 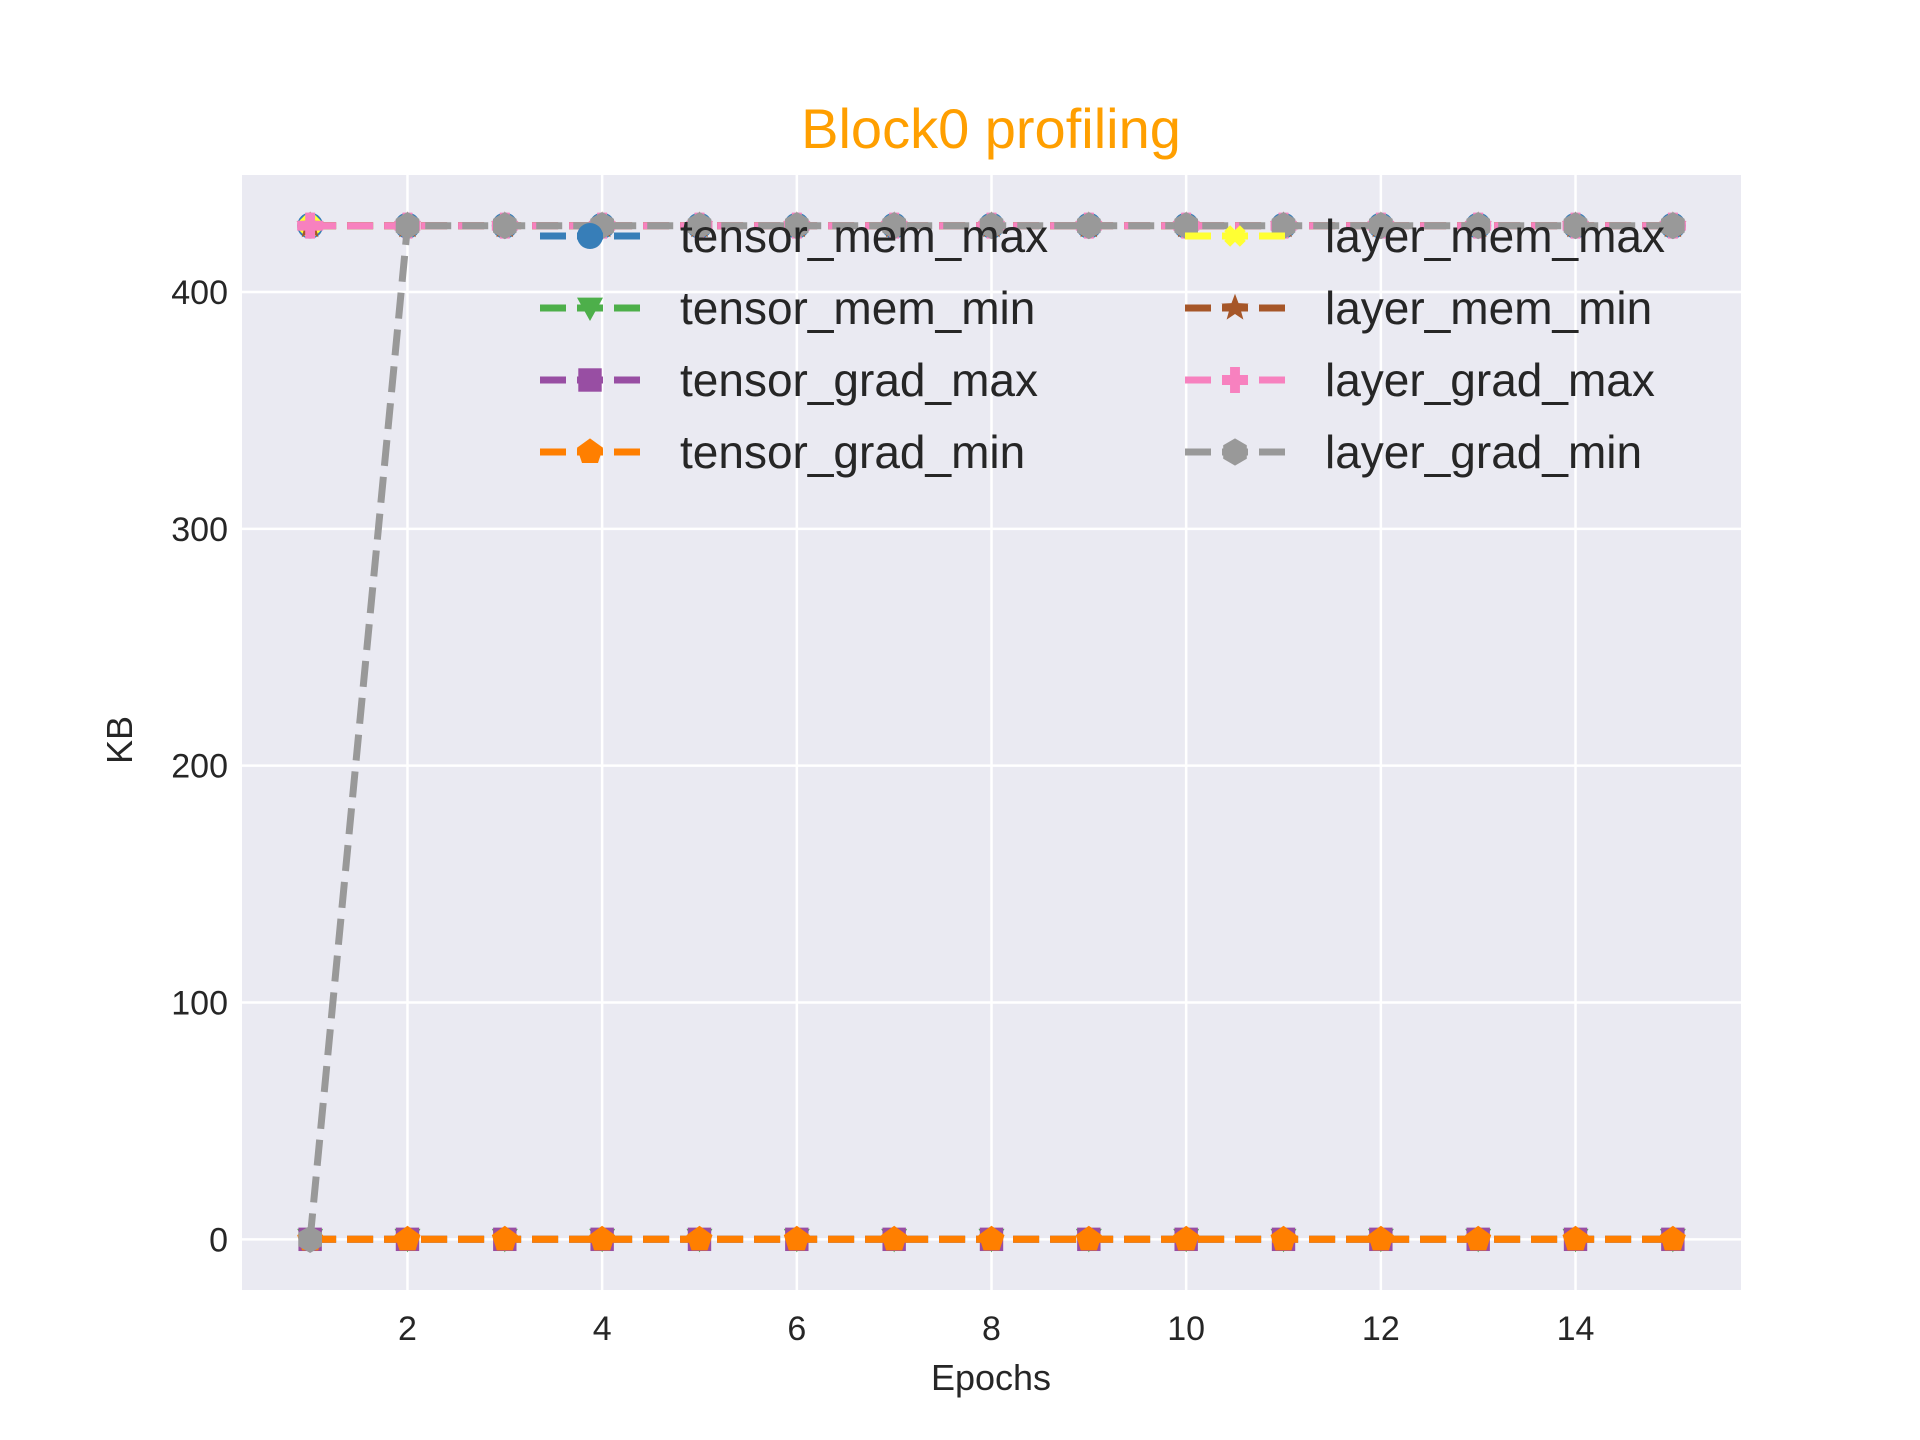 What do you see at coordinates (864, 236) in the screenshot?
I see `legend-label: tensor_mem_max` at bounding box center [864, 236].